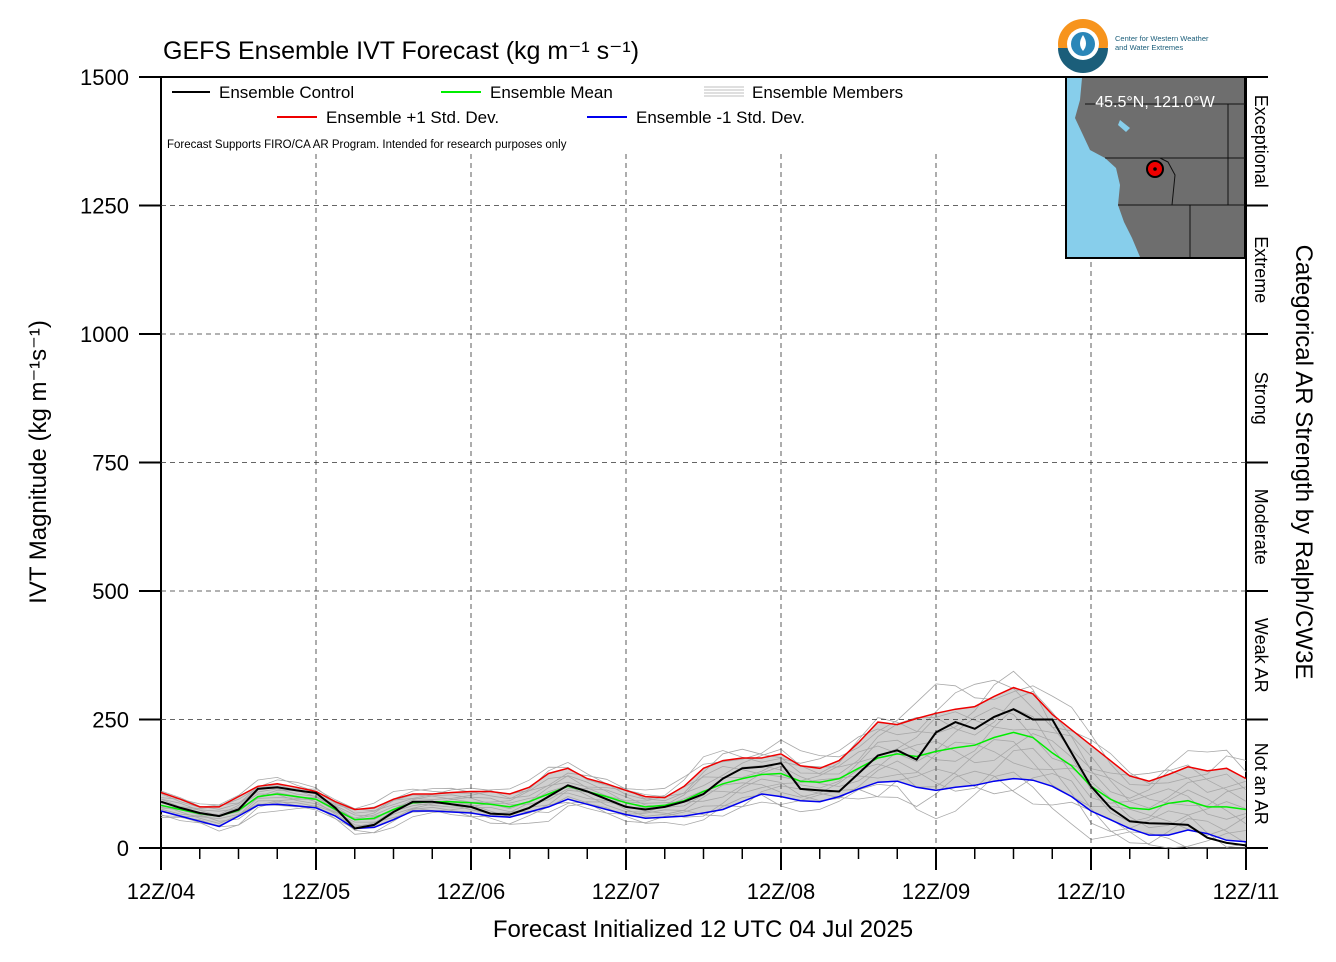 The width and height of the screenshot is (1336, 962). Describe the element at coordinates (626, 891) in the screenshot. I see `x-tick-label: 12Z/07` at that location.